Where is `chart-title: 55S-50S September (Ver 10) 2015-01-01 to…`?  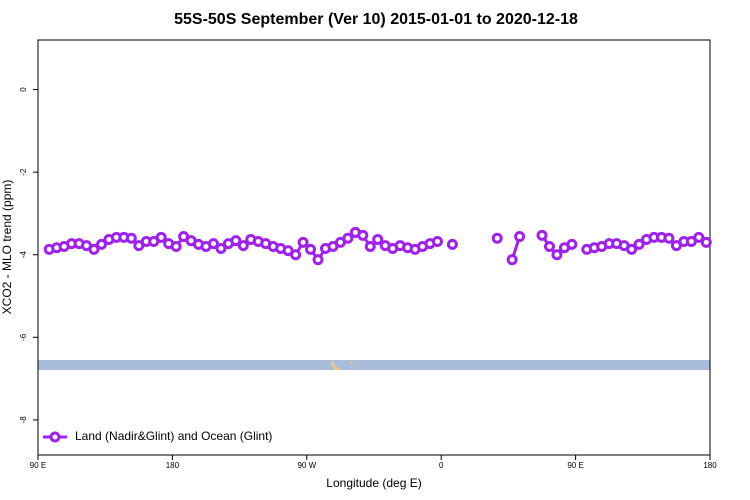 chart-title: 55S-50S September (Ver 10) 2015-01-01 to… is located at coordinates (376, 19).